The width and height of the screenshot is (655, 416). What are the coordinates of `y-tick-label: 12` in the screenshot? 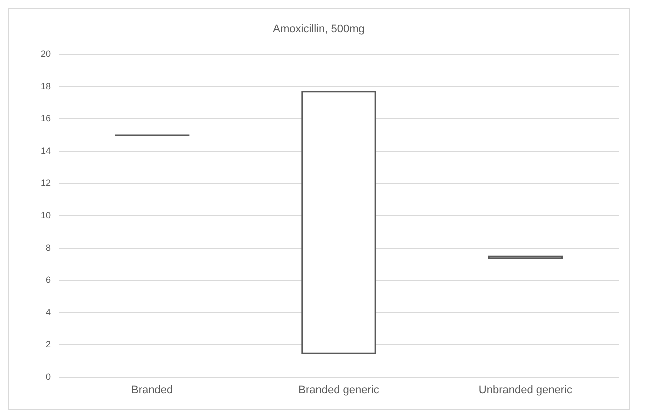 It's located at (45, 183).